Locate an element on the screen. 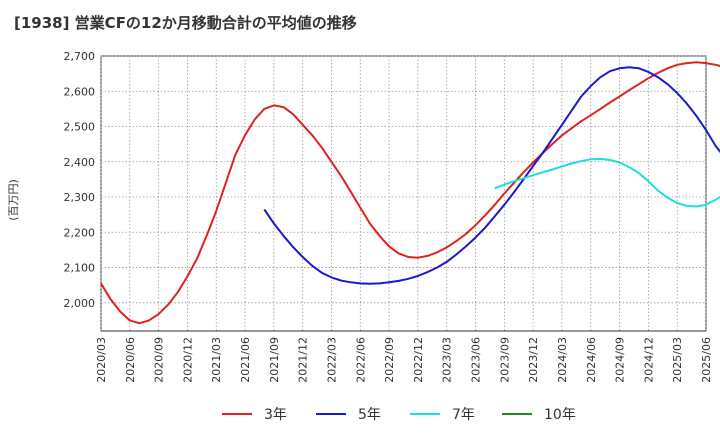  y-tick-label: 2,500 is located at coordinates (80, 127).